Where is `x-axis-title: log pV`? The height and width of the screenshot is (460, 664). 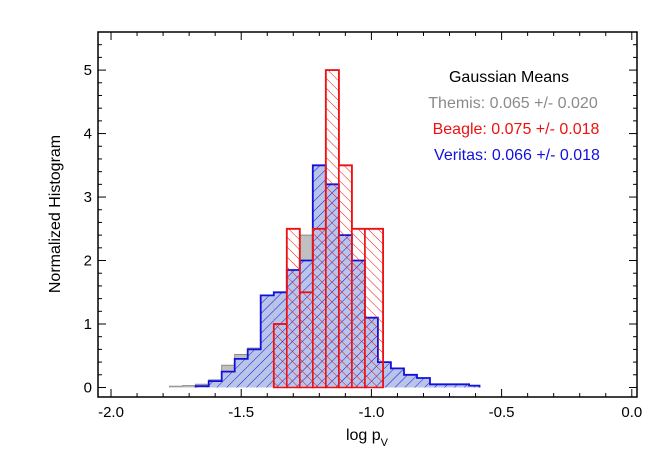 x-axis-title: log pV is located at coordinates (367, 438).